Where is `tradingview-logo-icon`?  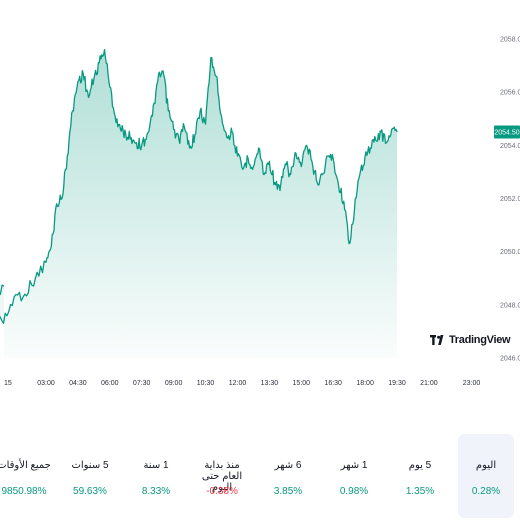
tradingview-logo-icon is located at coordinates (437, 339).